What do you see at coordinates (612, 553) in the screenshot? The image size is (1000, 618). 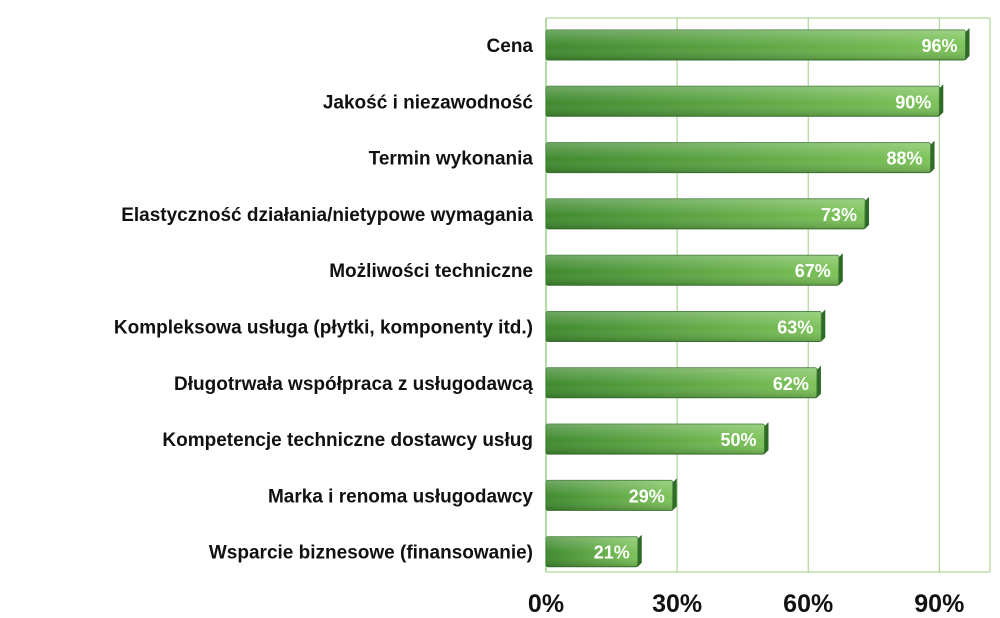 I see `data-label: 21%` at bounding box center [612, 553].